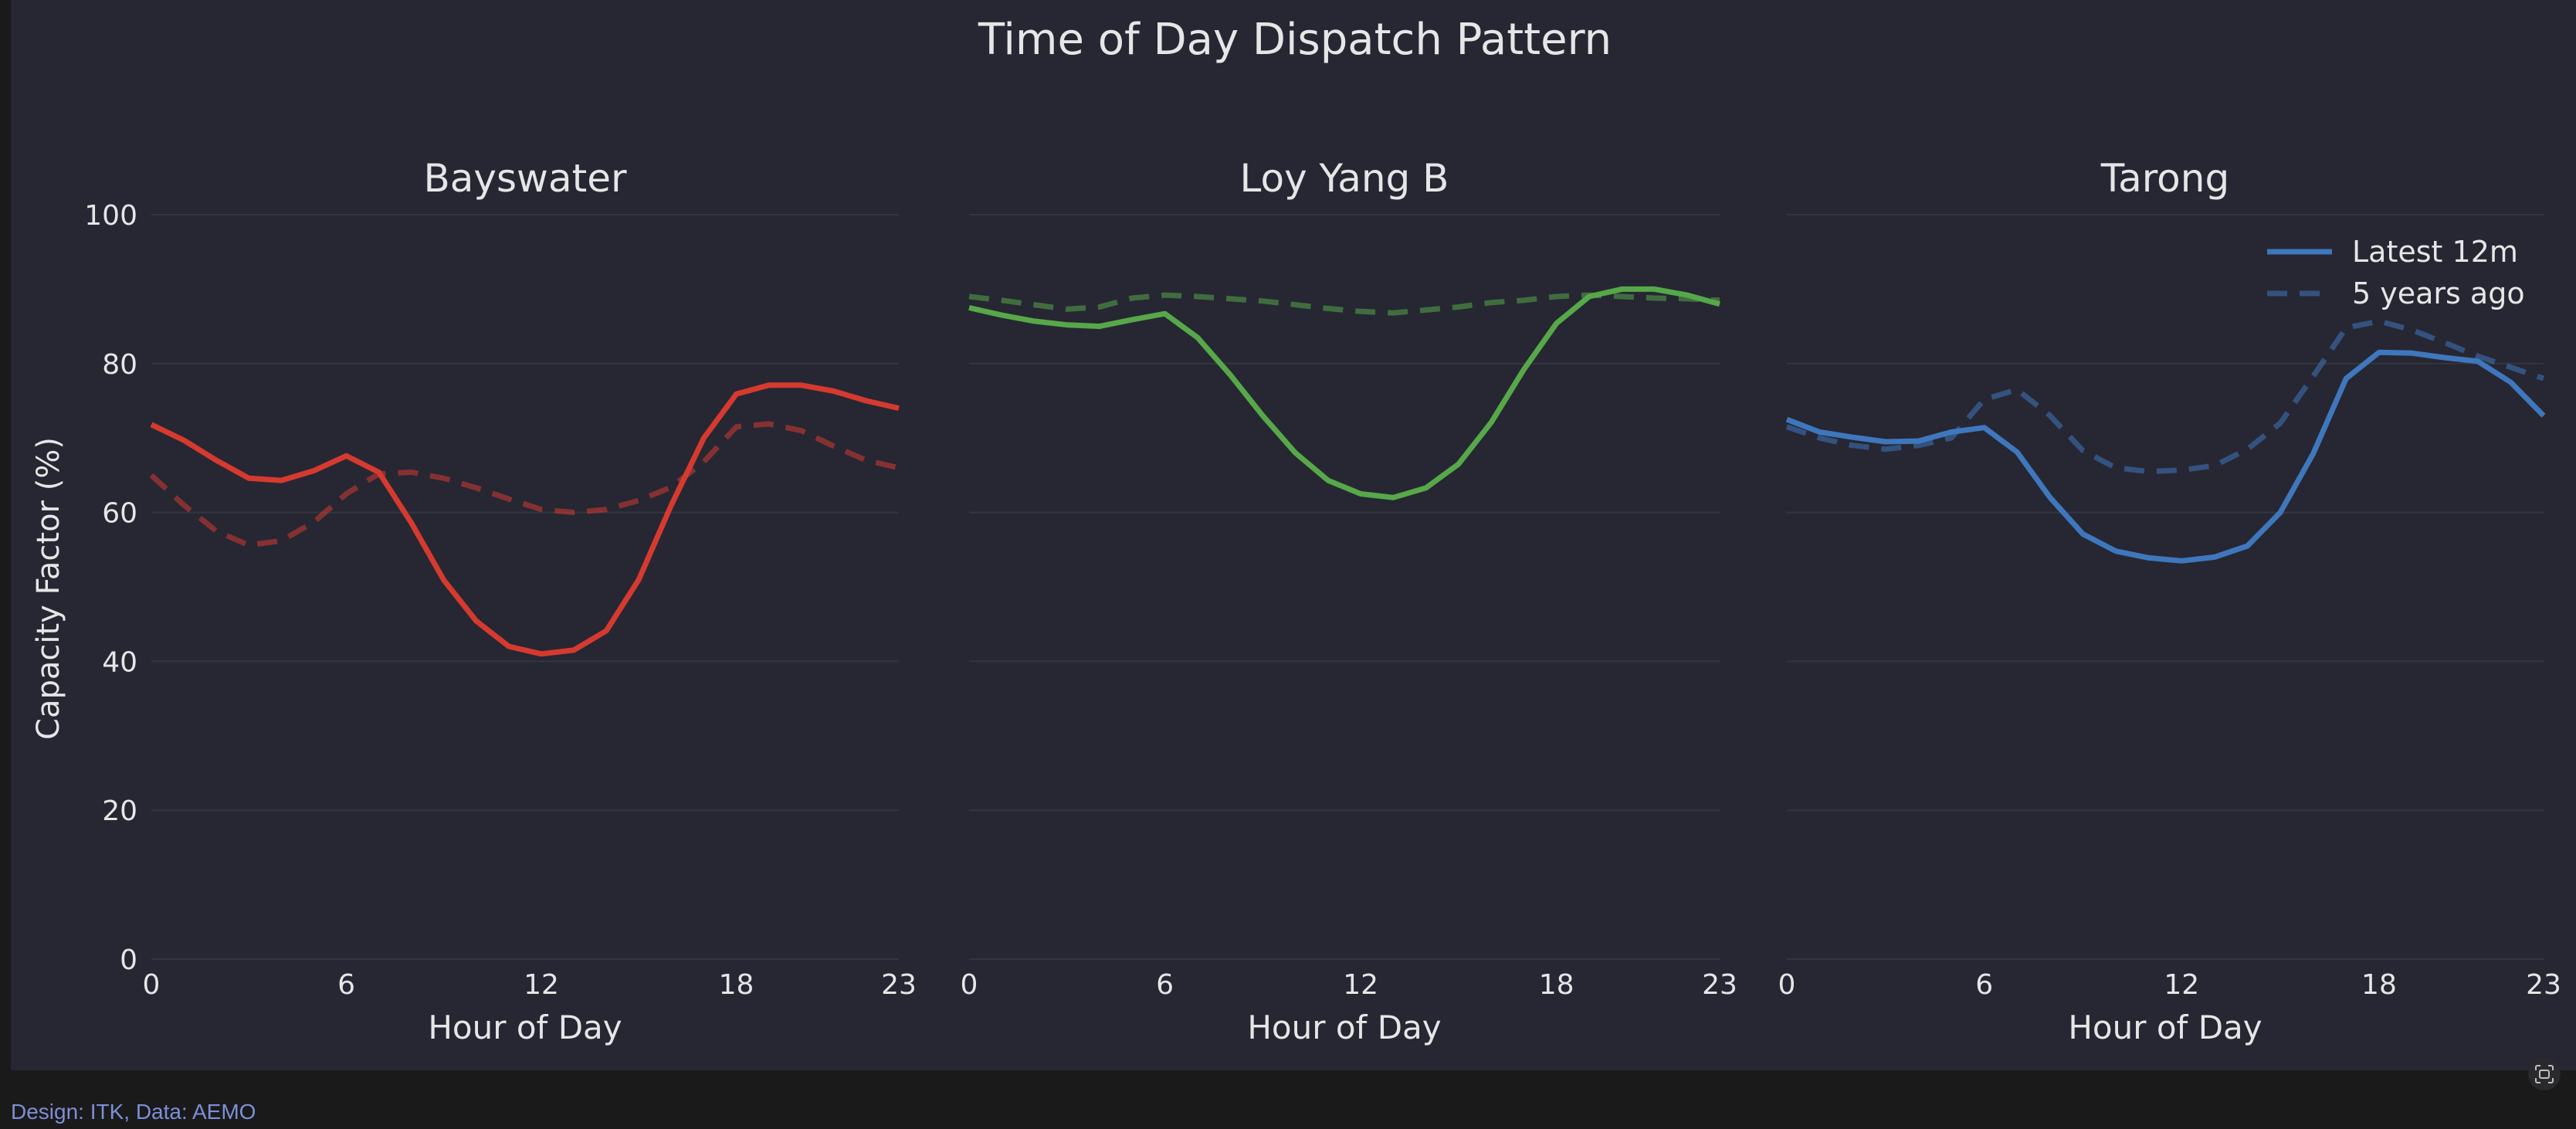 The height and width of the screenshot is (1129, 2576). Describe the element at coordinates (1295, 40) in the screenshot. I see `chart-title: Time of Day Dispatch Pattern` at that location.